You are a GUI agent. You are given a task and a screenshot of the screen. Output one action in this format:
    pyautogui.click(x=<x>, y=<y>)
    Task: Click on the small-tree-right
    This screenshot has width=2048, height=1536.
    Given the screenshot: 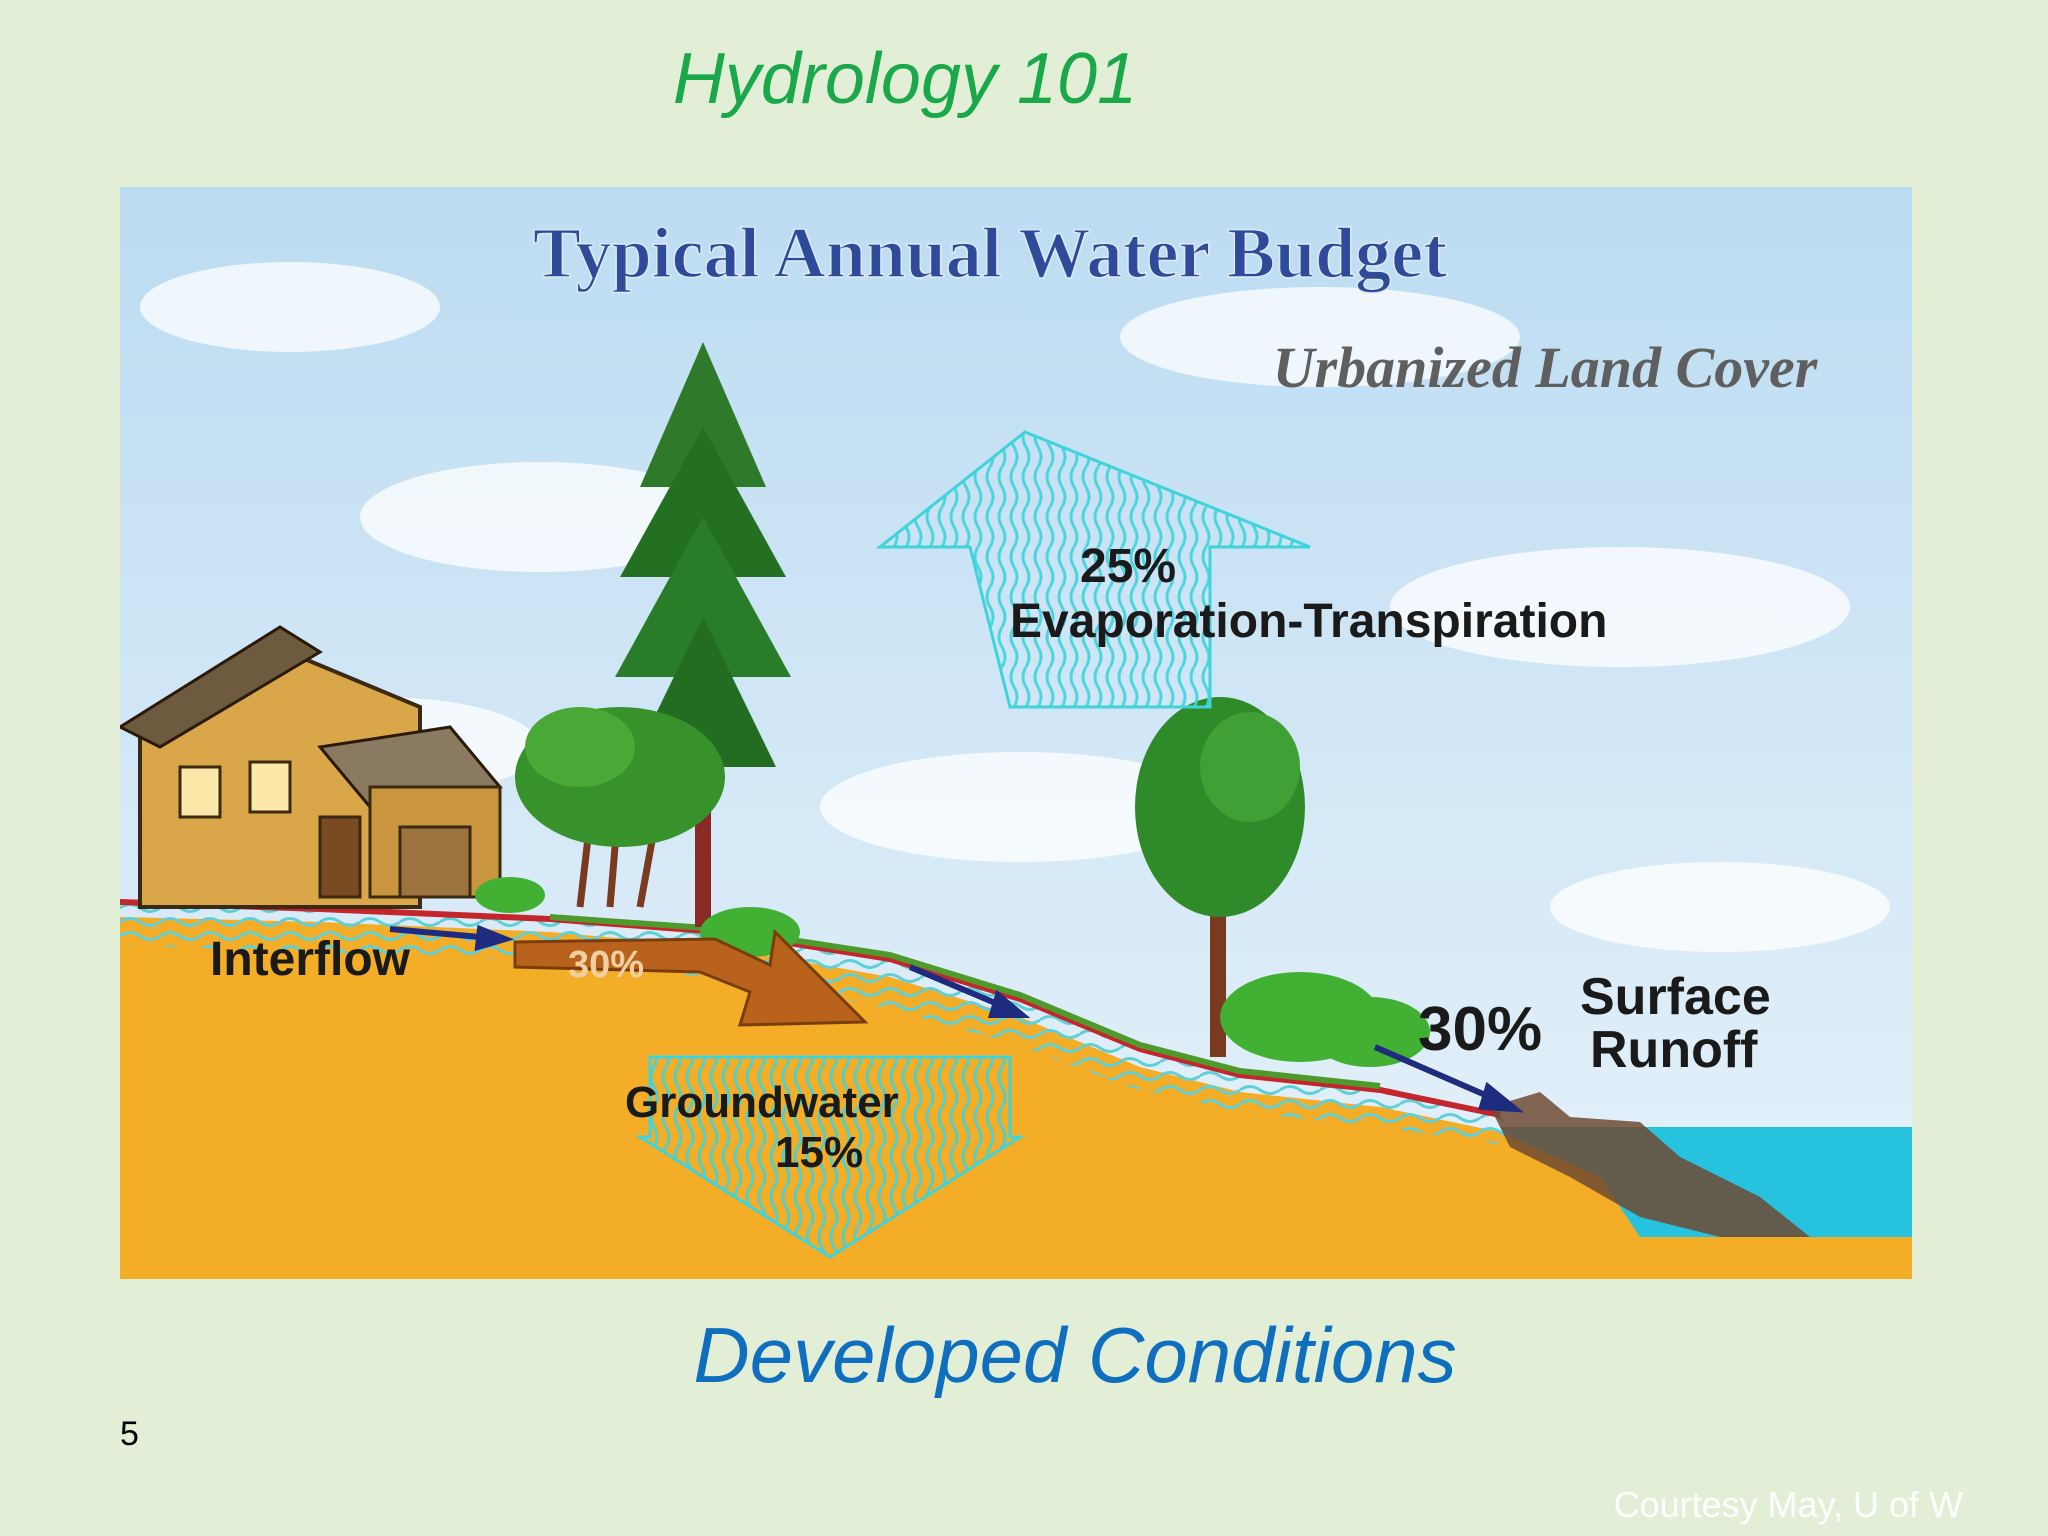 What is the action you would take?
    pyautogui.click(x=1220, y=877)
    